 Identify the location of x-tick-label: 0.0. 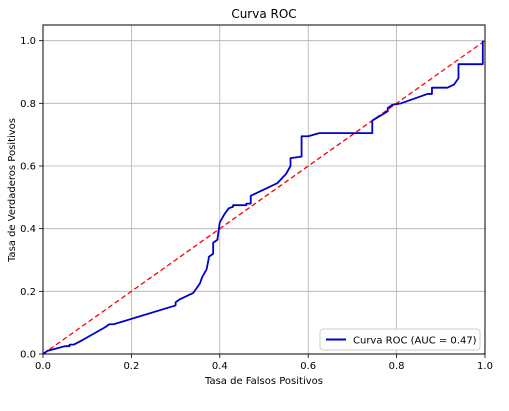
(43, 366).